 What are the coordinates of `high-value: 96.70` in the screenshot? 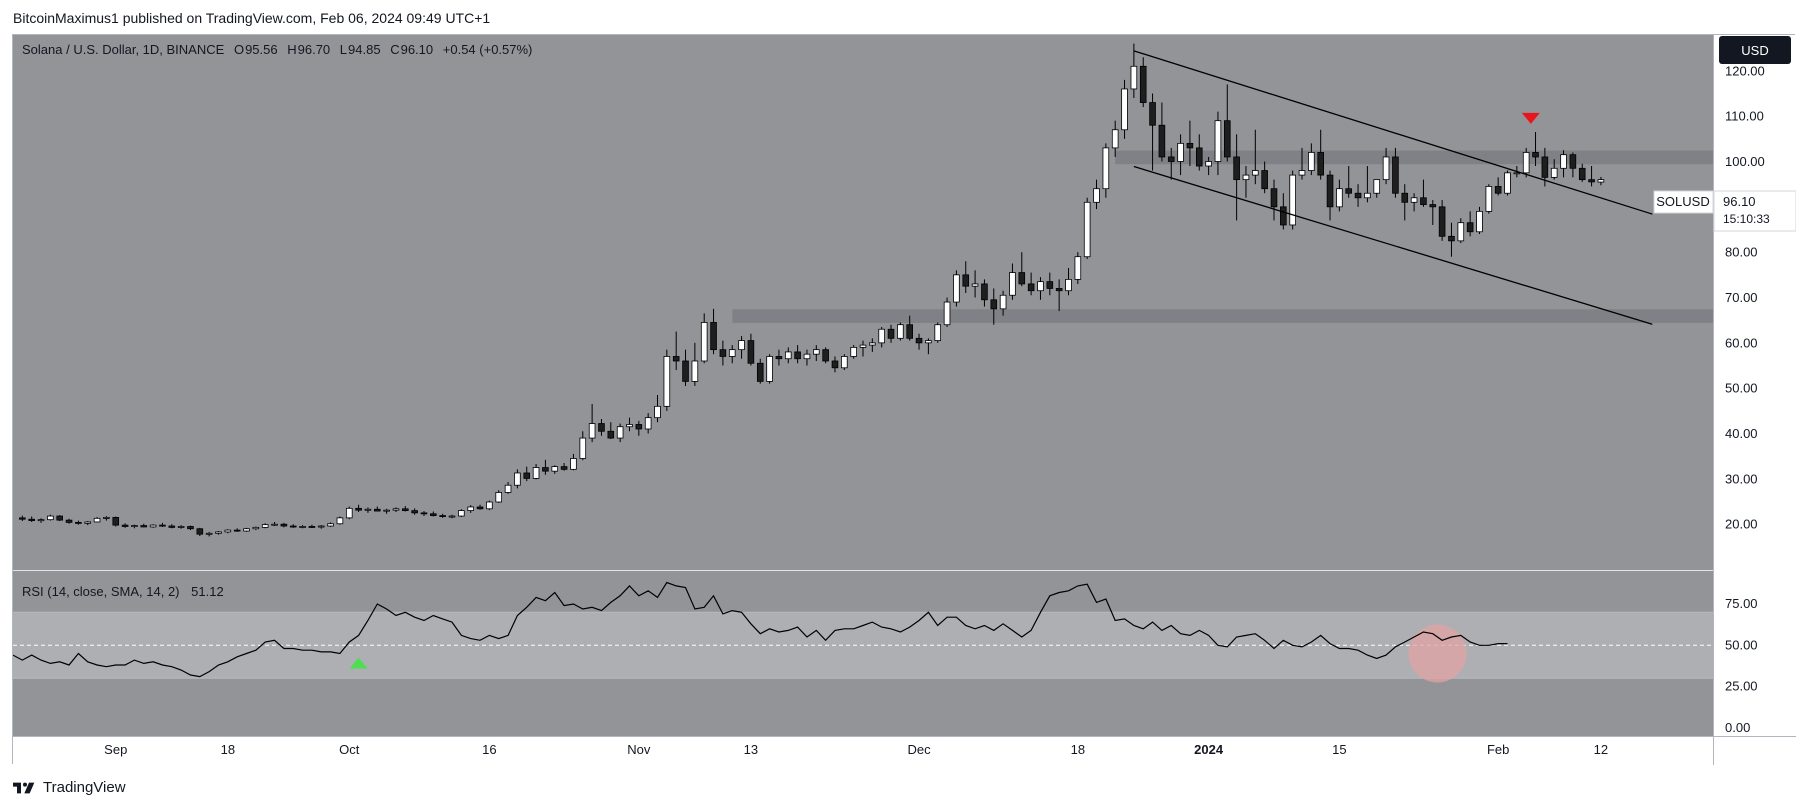 It's located at (314, 49).